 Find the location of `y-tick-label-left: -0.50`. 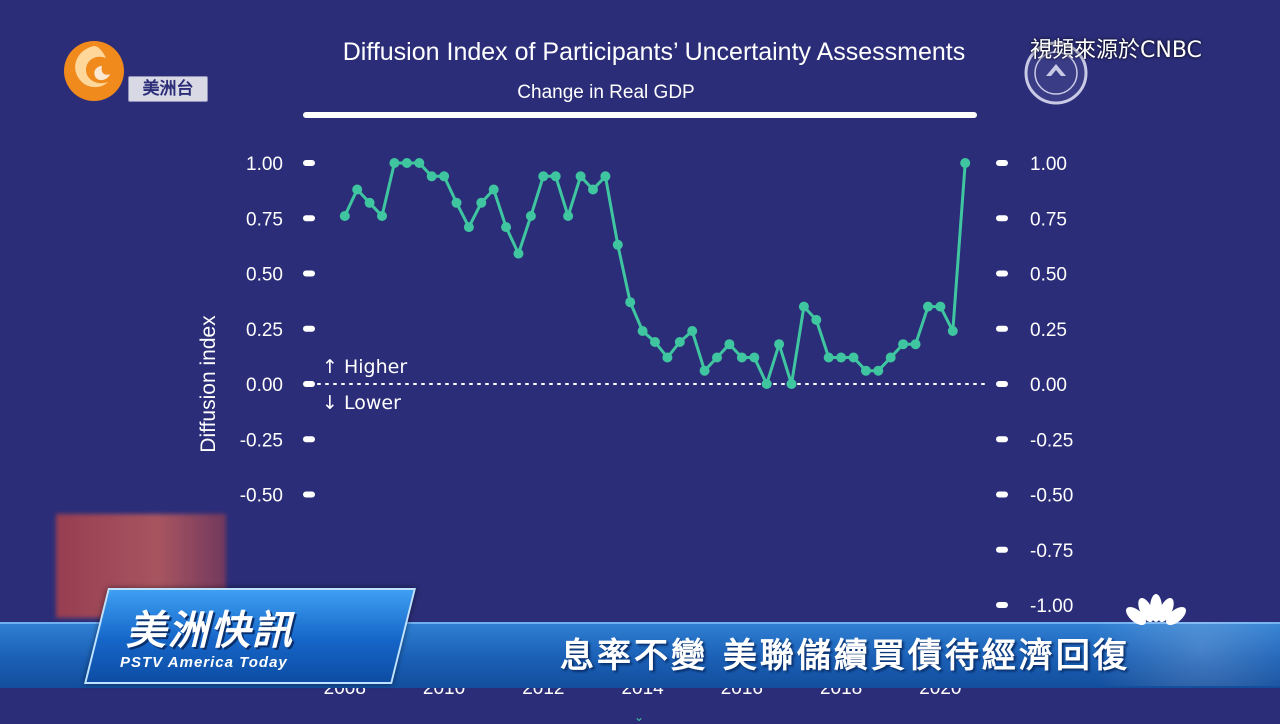

y-tick-label-left: -0.50 is located at coordinates (261, 496).